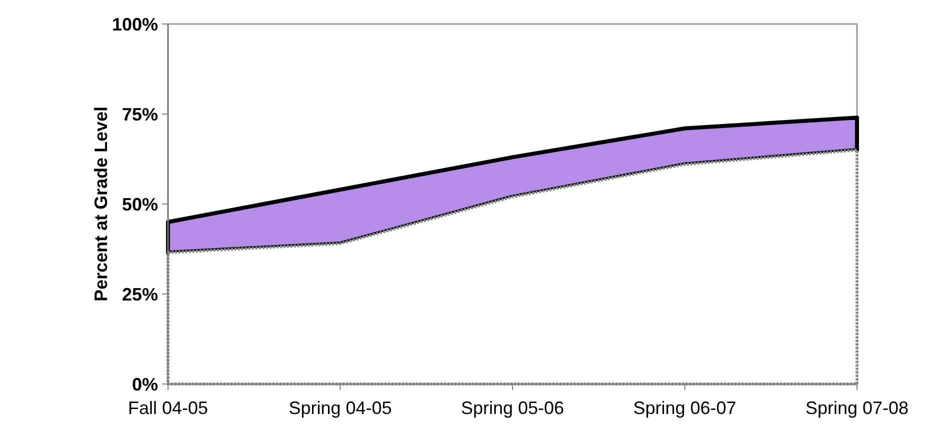  I want to click on x-tick-label: Fall 04-05, so click(168, 408).